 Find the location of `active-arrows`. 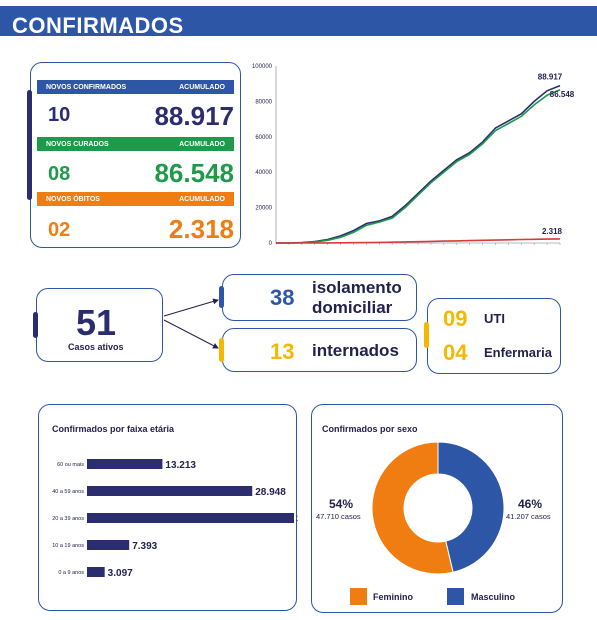

active-arrows is located at coordinates (191, 323).